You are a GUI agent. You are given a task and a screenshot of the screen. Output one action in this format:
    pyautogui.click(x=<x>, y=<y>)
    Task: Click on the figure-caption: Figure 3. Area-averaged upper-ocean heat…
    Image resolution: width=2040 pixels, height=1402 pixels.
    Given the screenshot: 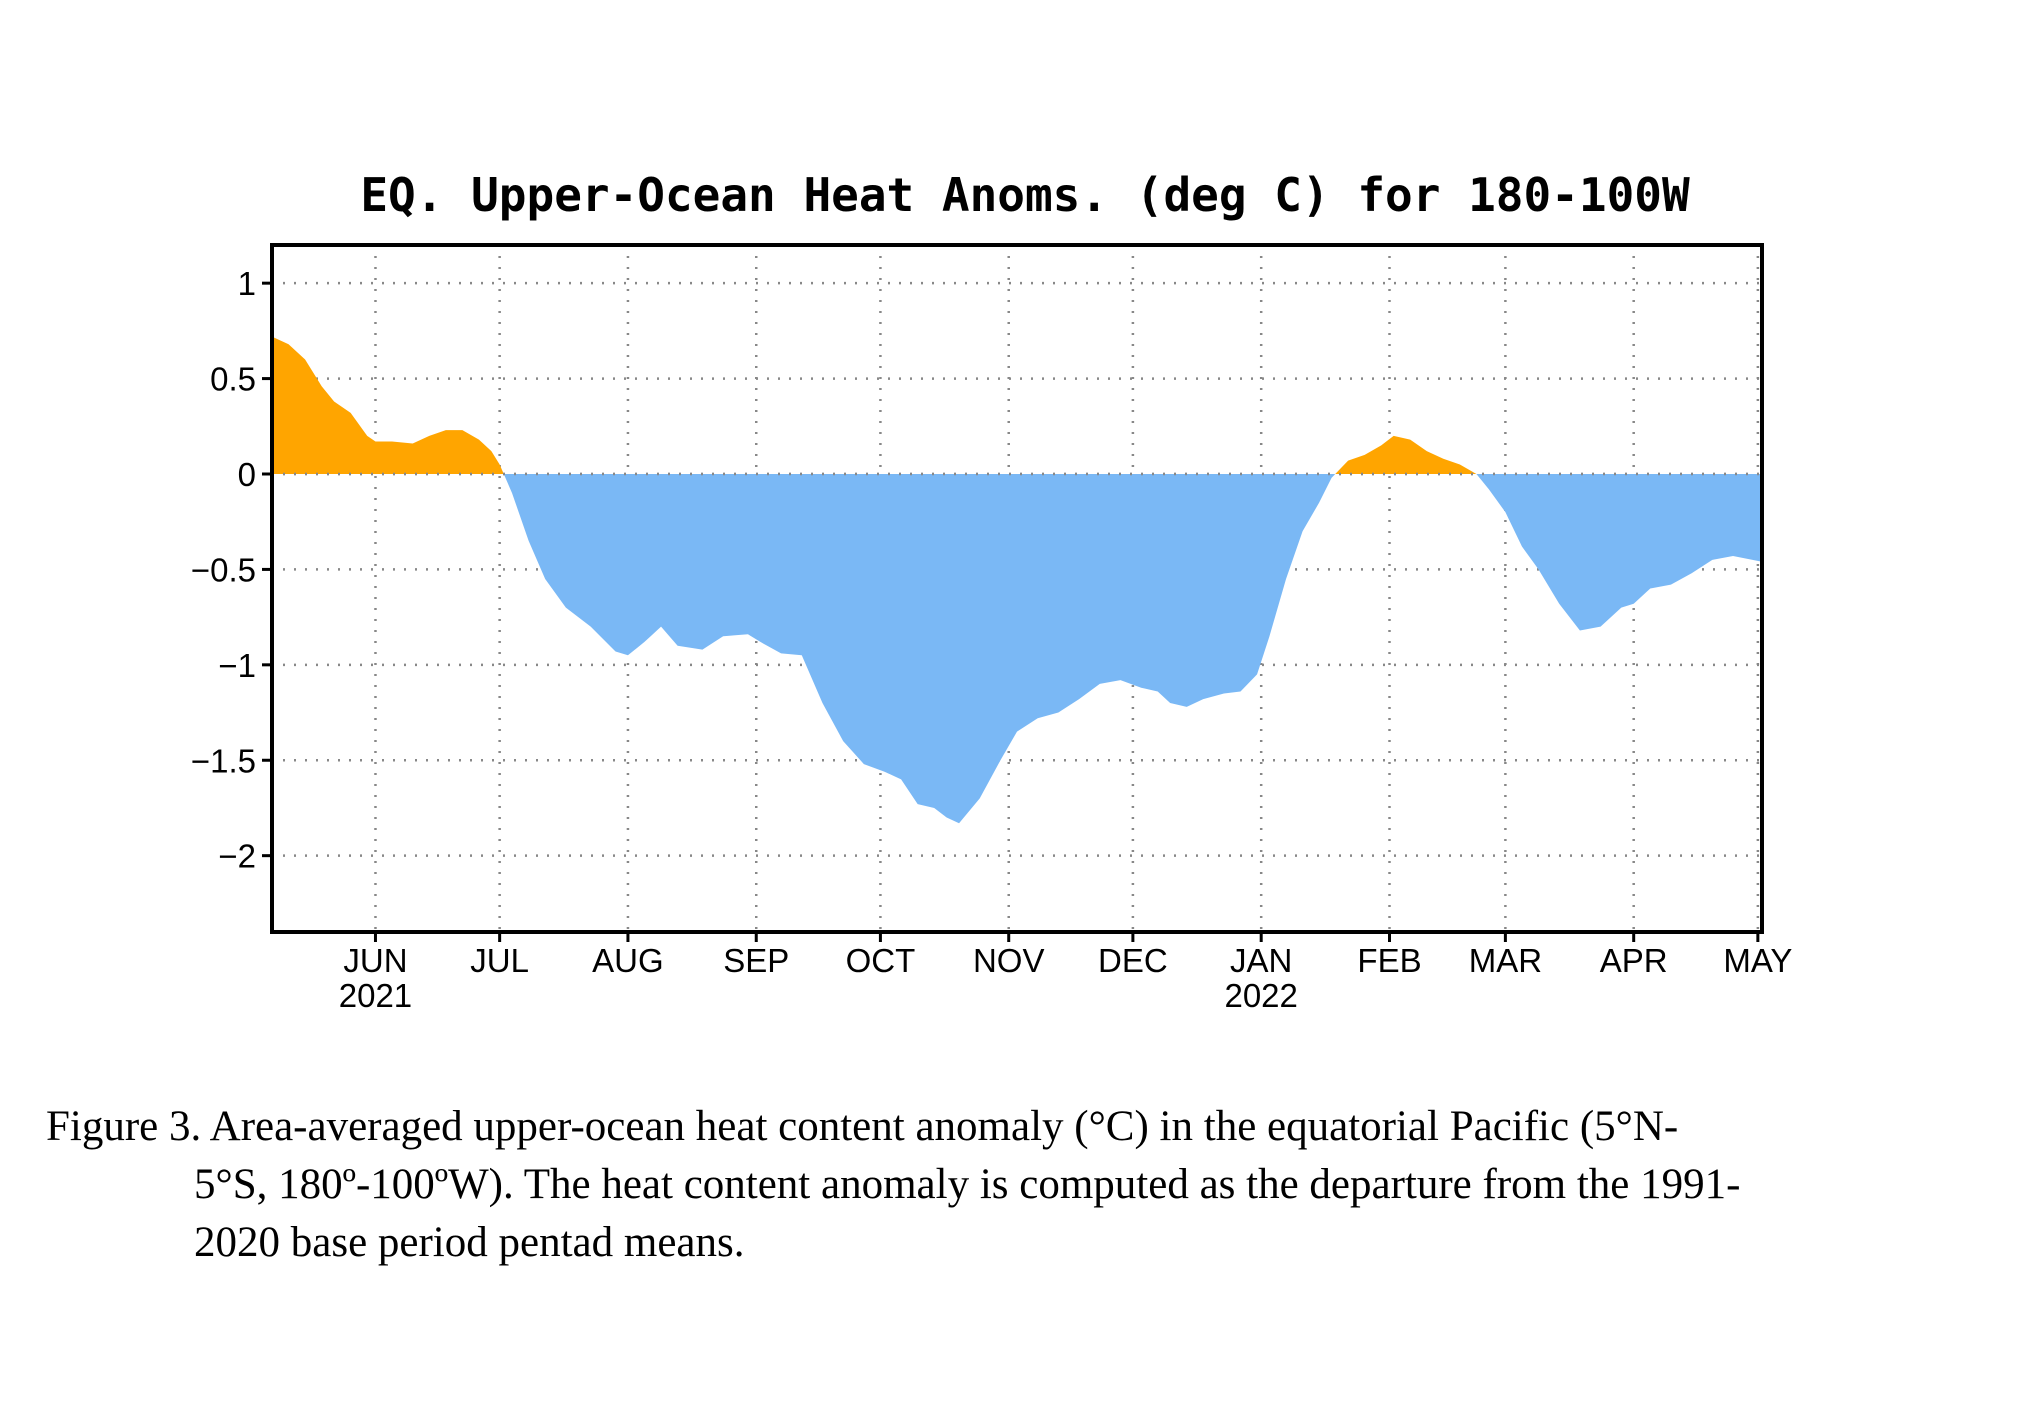 What is the action you would take?
    pyautogui.click(x=1026, y=1185)
    